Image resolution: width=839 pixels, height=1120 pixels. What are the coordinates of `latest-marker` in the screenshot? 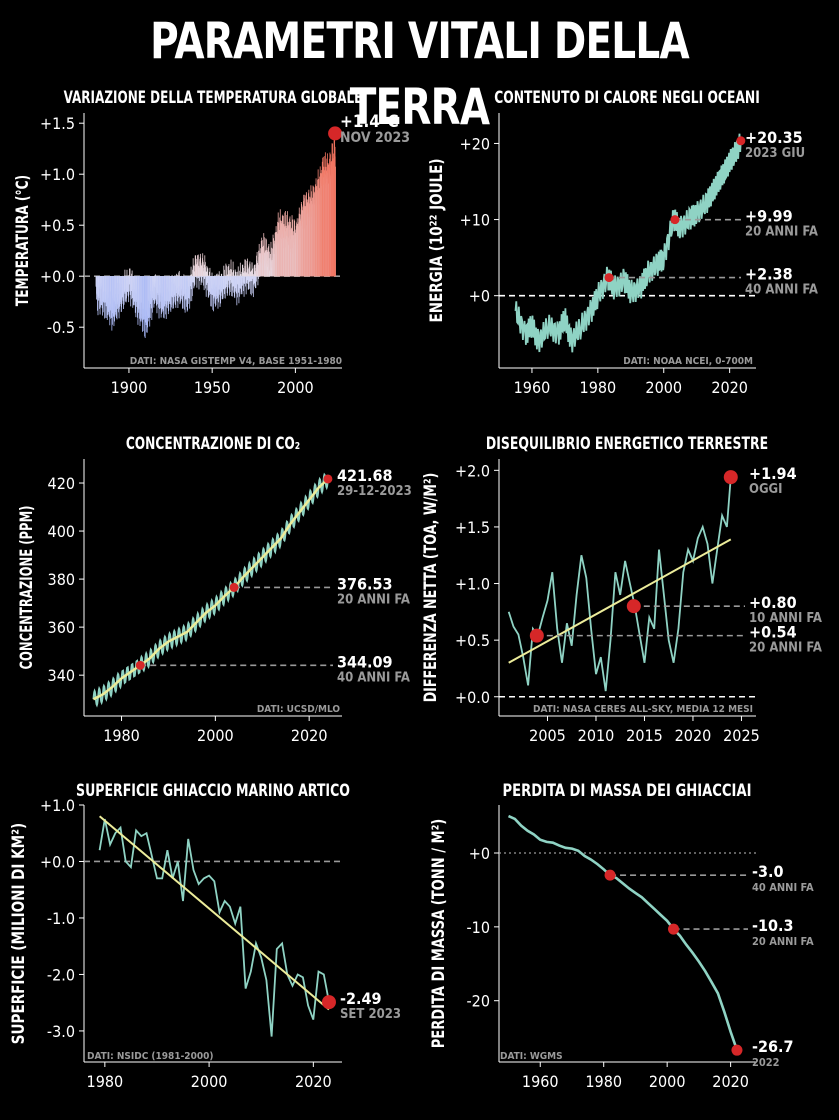 It's located at (335, 133).